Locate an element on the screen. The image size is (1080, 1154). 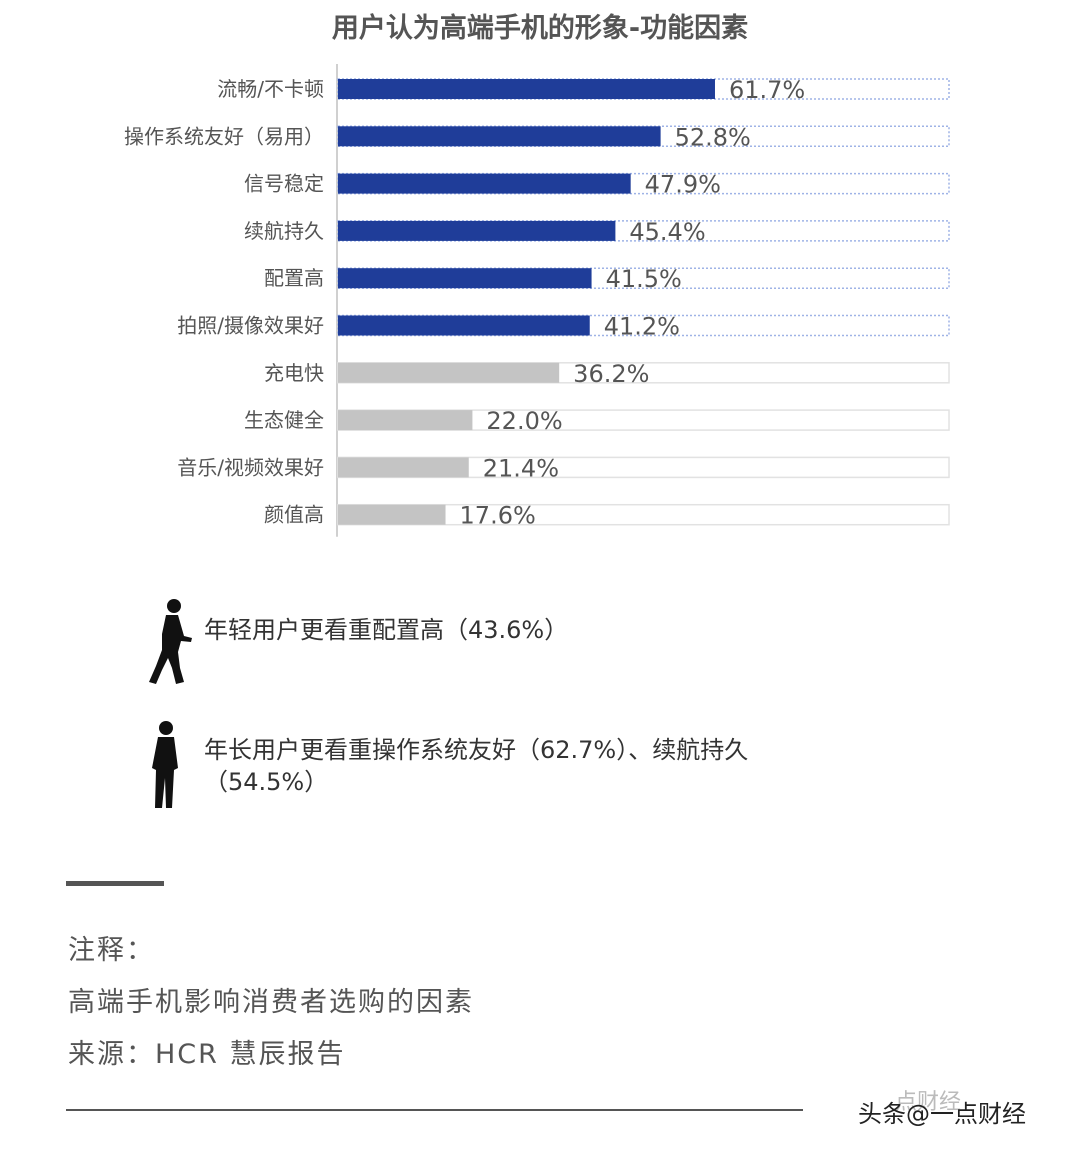
category-label: 流畅/不卡顿 is located at coordinates (270, 89).